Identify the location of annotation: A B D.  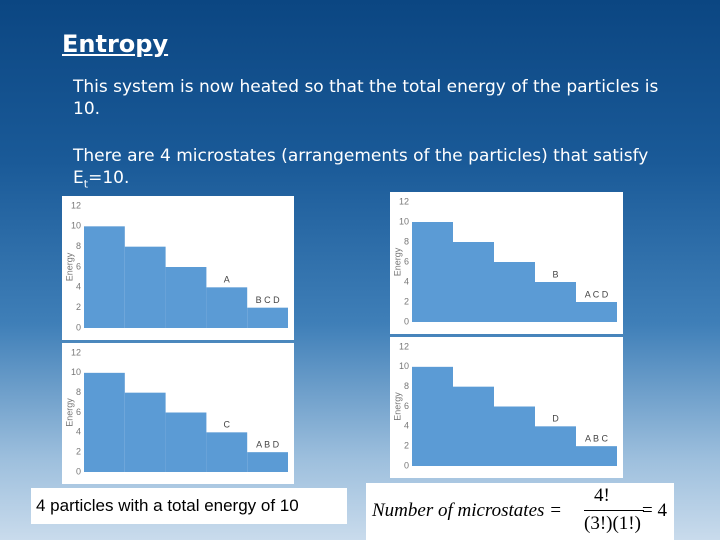
(268, 445).